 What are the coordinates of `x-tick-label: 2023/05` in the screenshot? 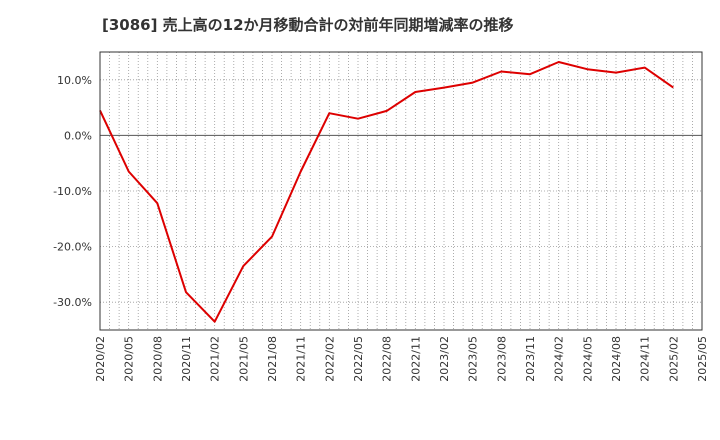 It's located at (473, 359).